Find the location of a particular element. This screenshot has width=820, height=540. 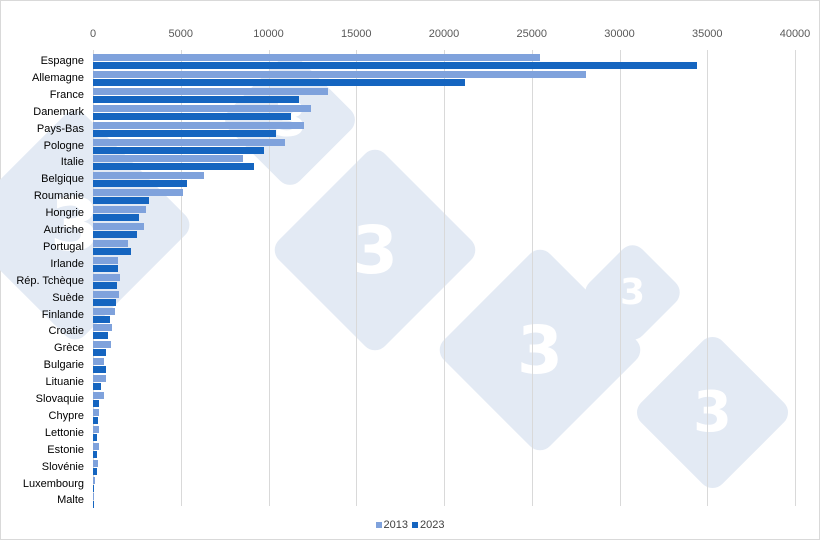

legend-label-2013: 2013 is located at coordinates (395, 525).